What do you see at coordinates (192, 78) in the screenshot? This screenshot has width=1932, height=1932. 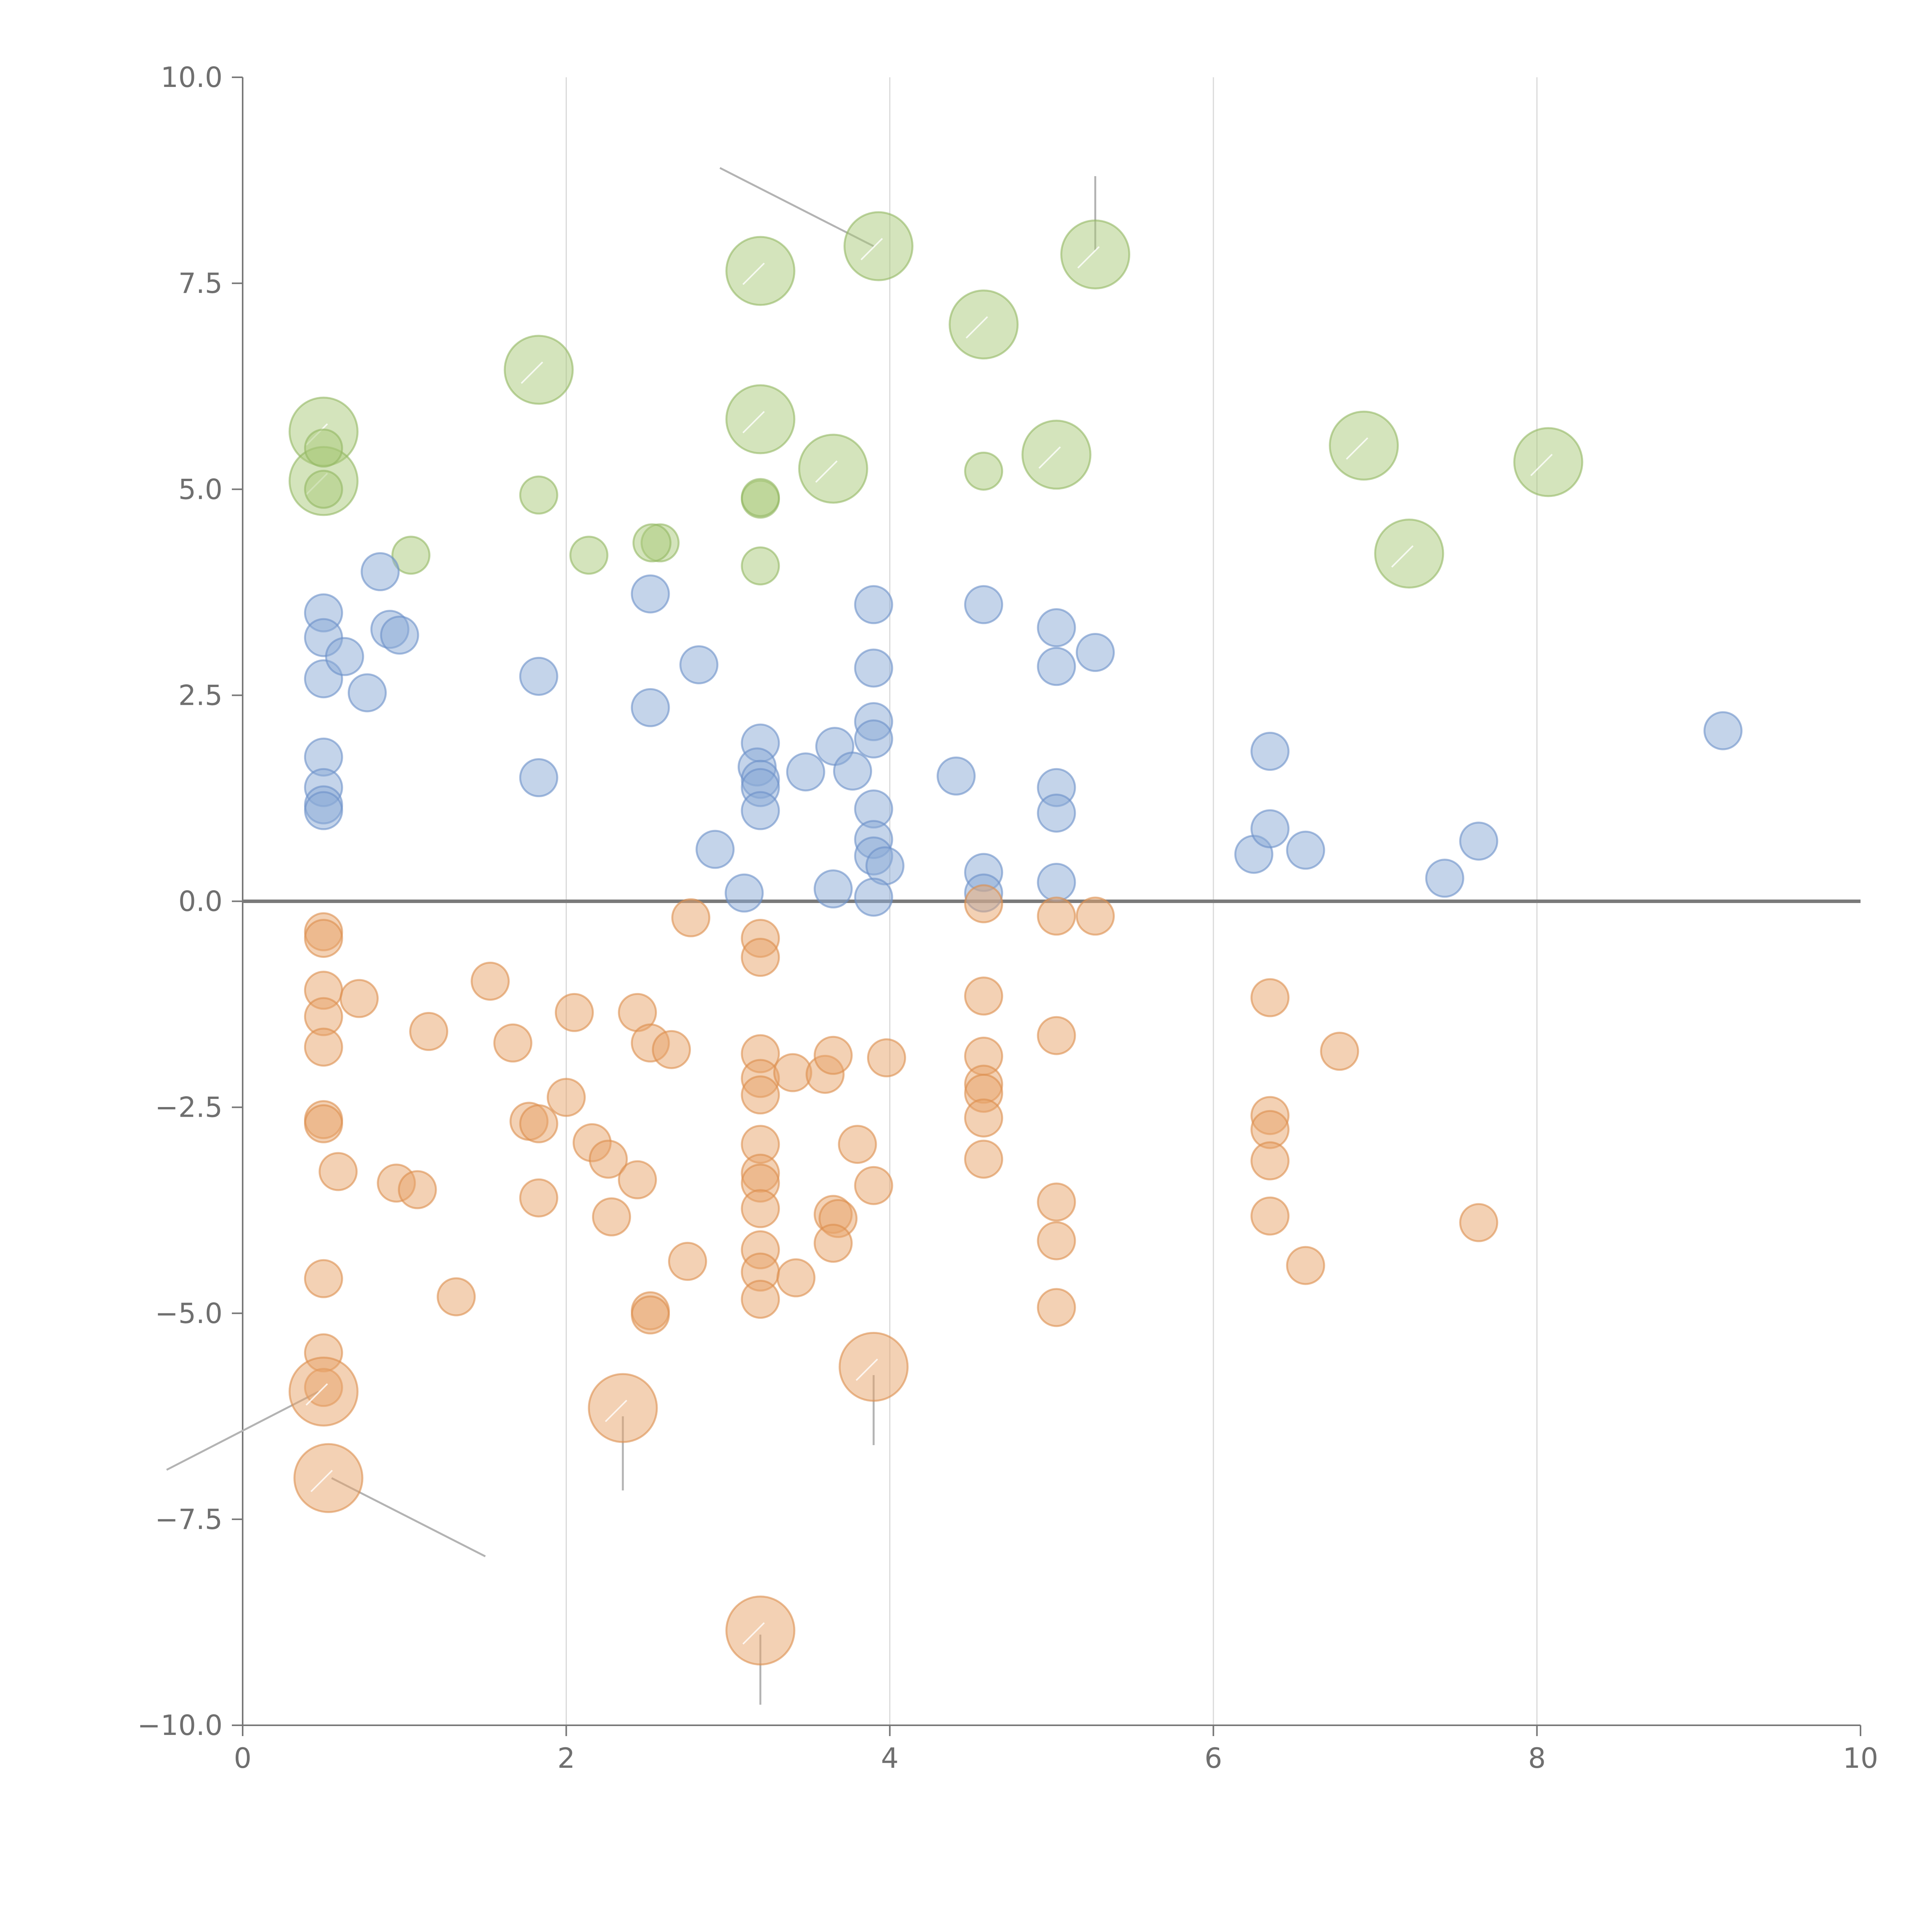 I see `y-tick-label-0: 10.0` at bounding box center [192, 78].